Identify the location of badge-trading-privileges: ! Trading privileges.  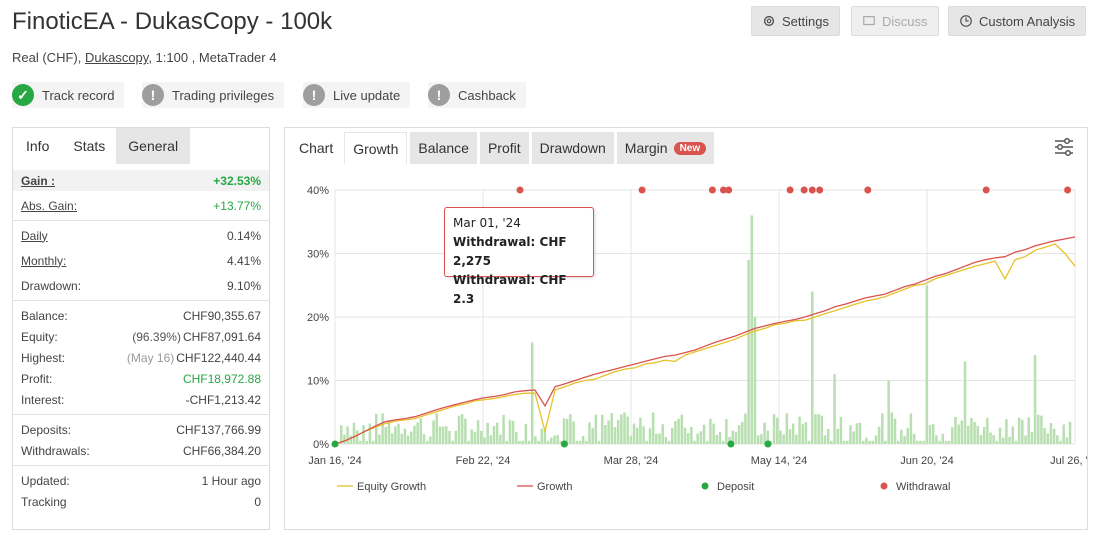
(213, 95).